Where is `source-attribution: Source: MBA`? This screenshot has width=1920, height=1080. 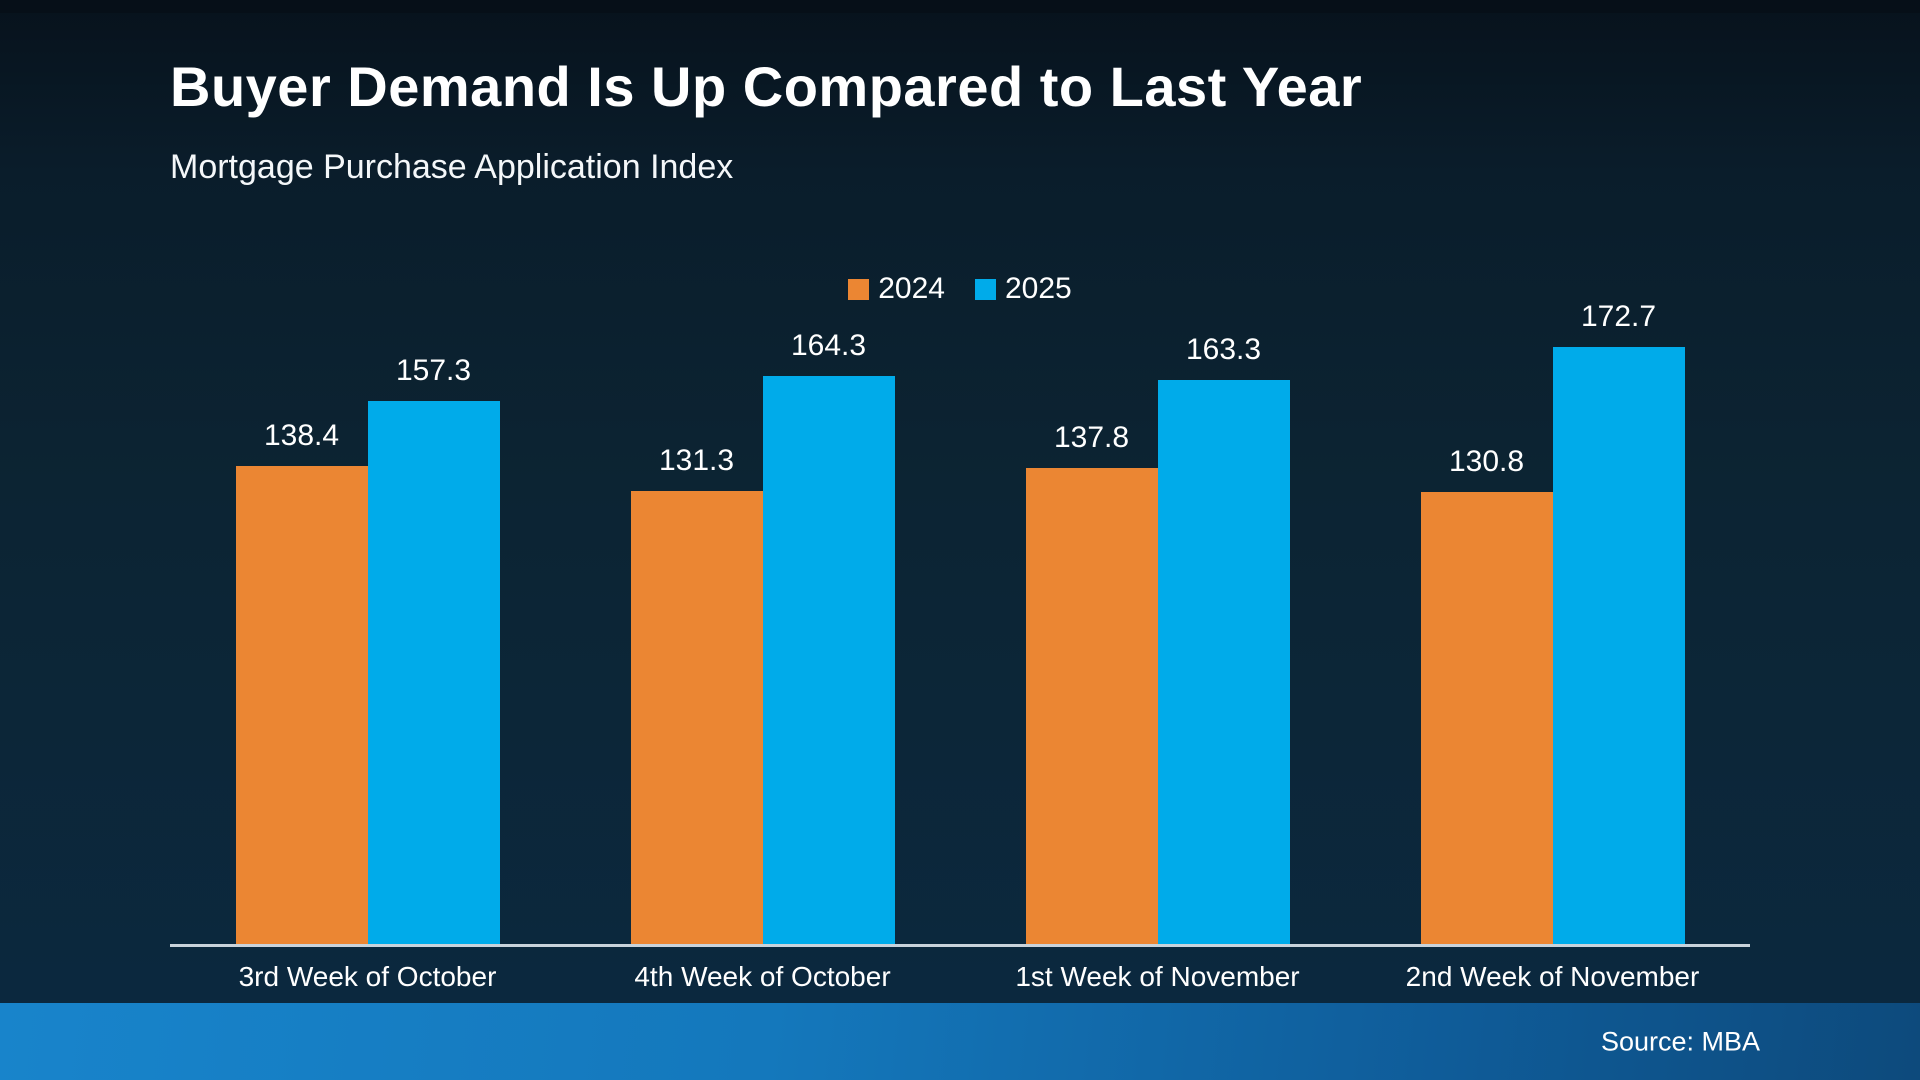
source-attribution: Source: MBA is located at coordinates (1680, 1041).